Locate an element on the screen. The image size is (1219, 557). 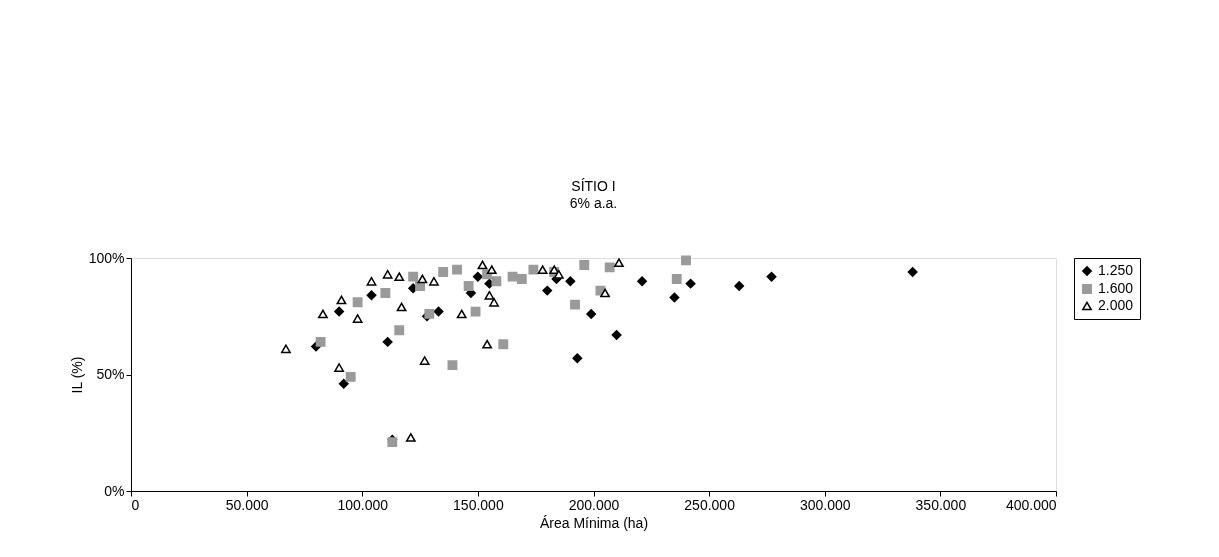
y-tick-label: 50% is located at coordinates (110, 374).